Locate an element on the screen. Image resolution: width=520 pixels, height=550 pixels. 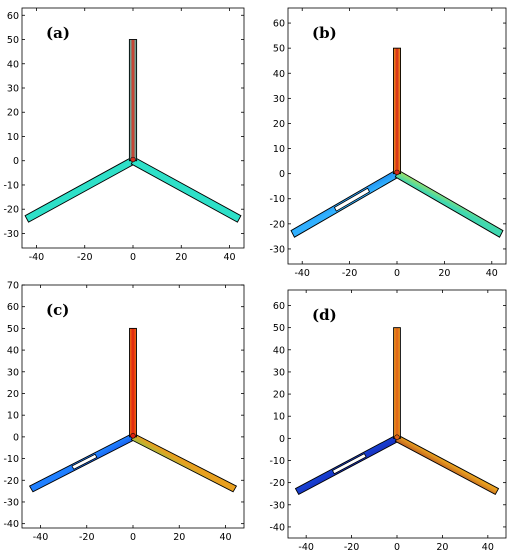
panel-label: (d) is located at coordinates (324, 315).